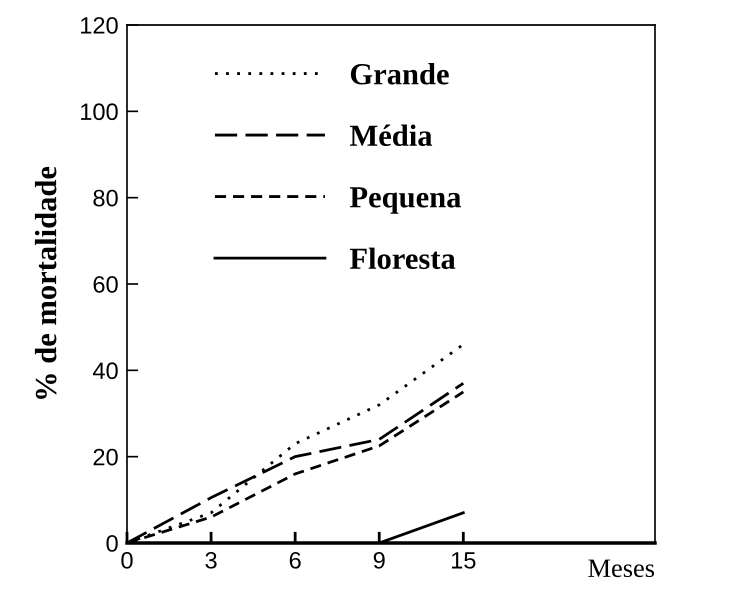  I want to click on y-tick-label: 40, so click(105, 371).